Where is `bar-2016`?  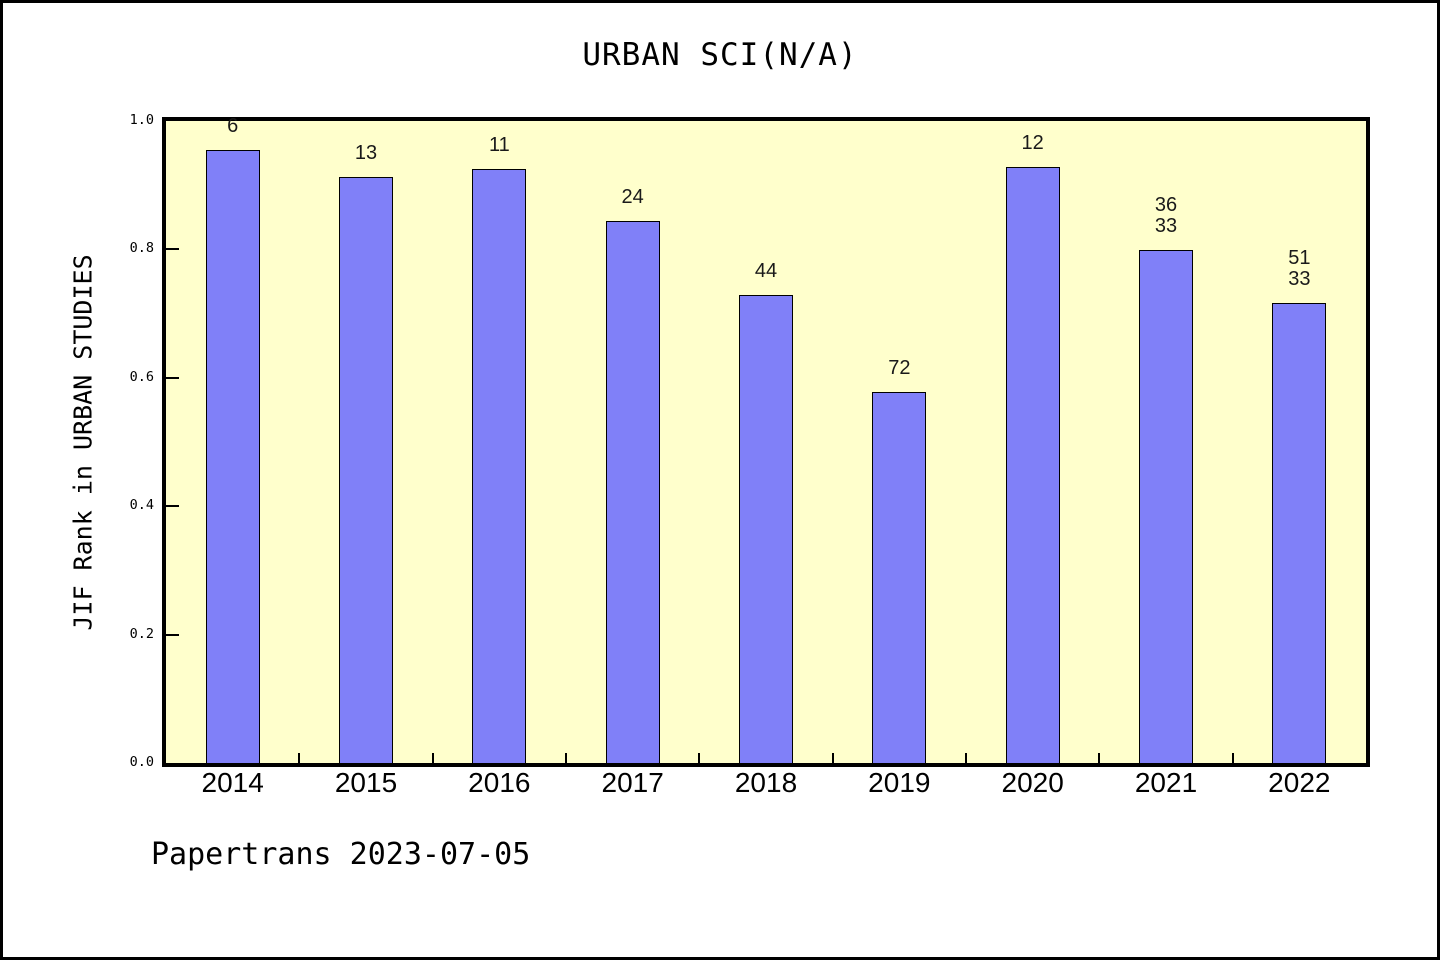
bar-2016 is located at coordinates (499, 465).